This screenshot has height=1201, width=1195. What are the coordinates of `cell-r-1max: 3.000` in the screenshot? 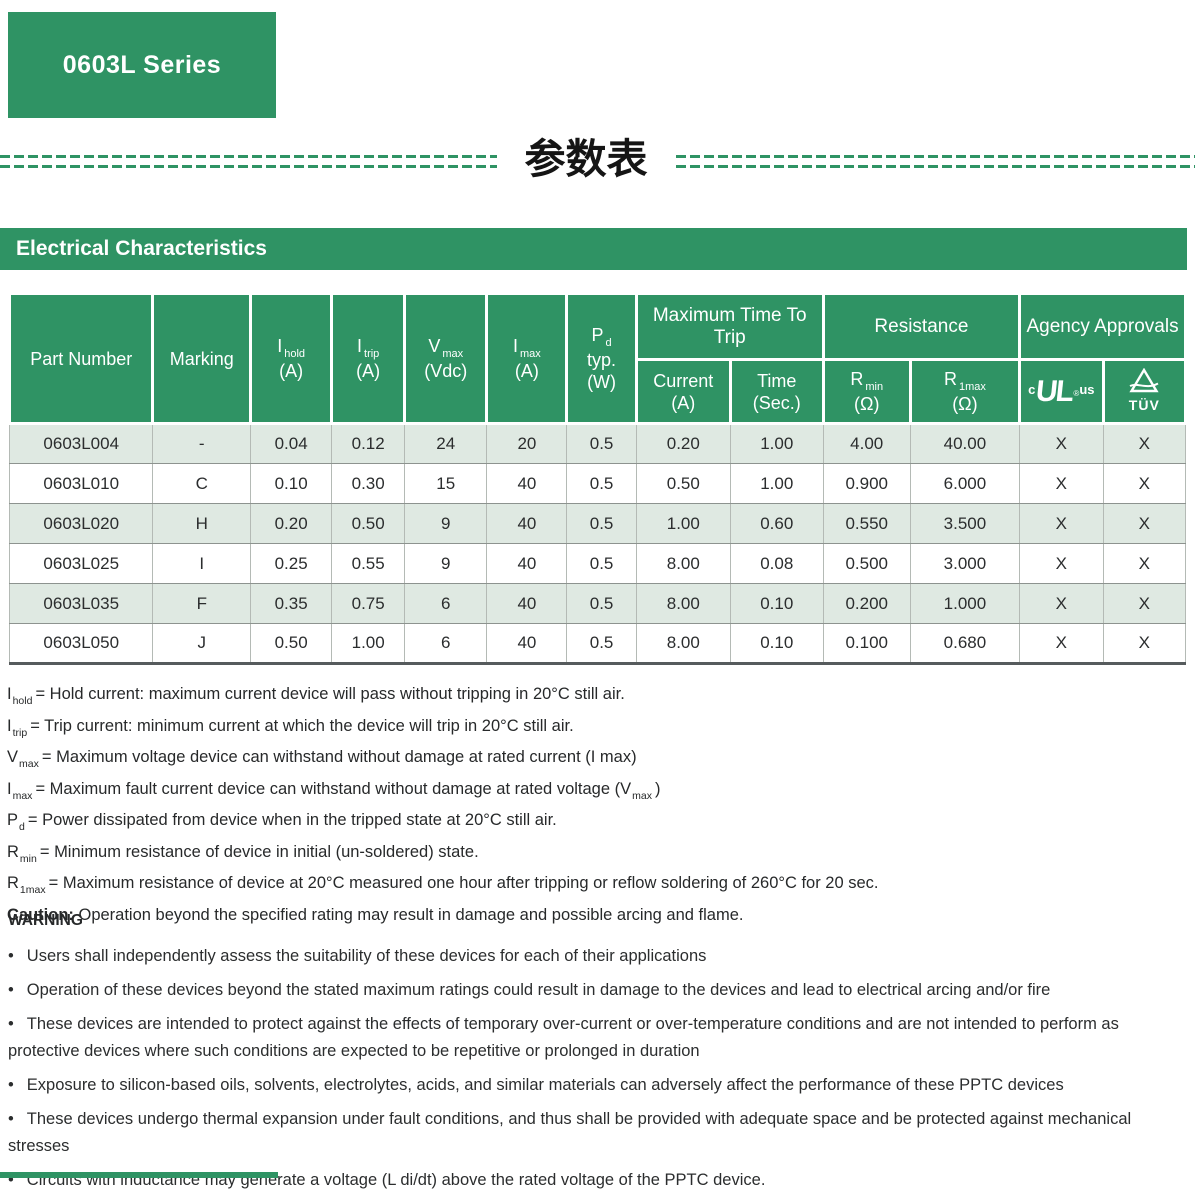 It's located at (965, 563).